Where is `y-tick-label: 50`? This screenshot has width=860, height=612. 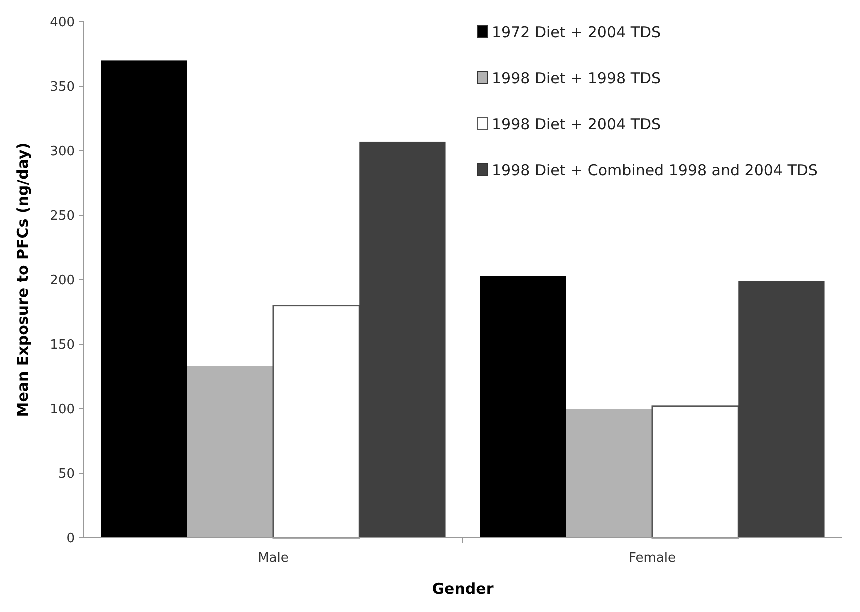
y-tick-label: 50 is located at coordinates (66, 474).